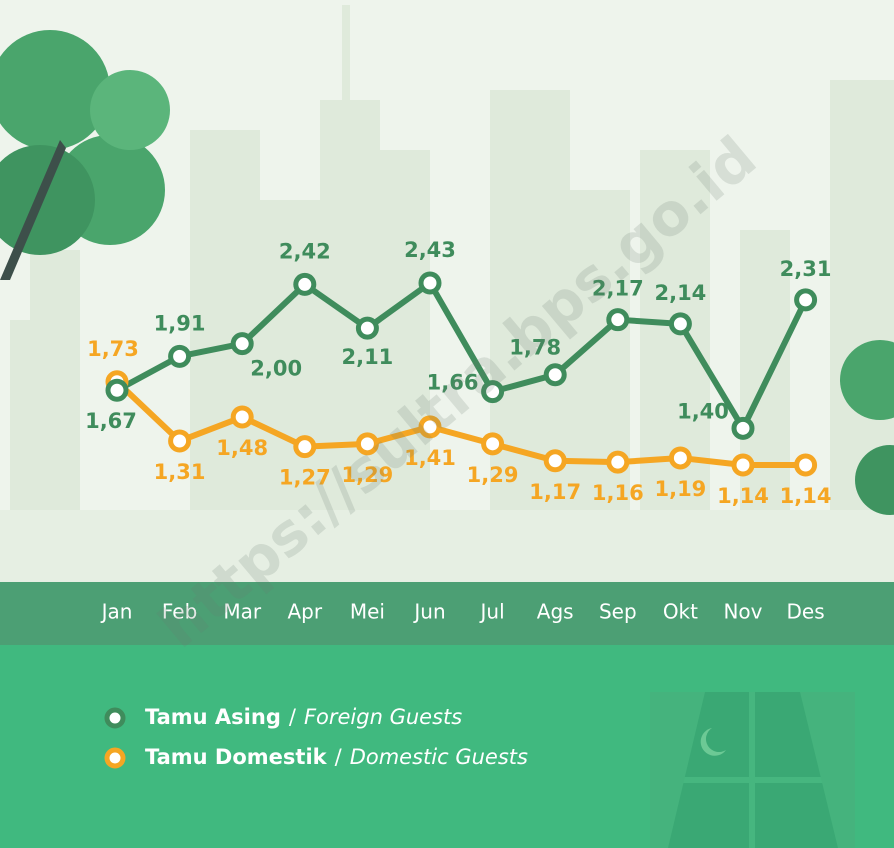 This screenshot has width=894, height=848. I want to click on legend-text: Tamu Domestik, so click(236, 757).